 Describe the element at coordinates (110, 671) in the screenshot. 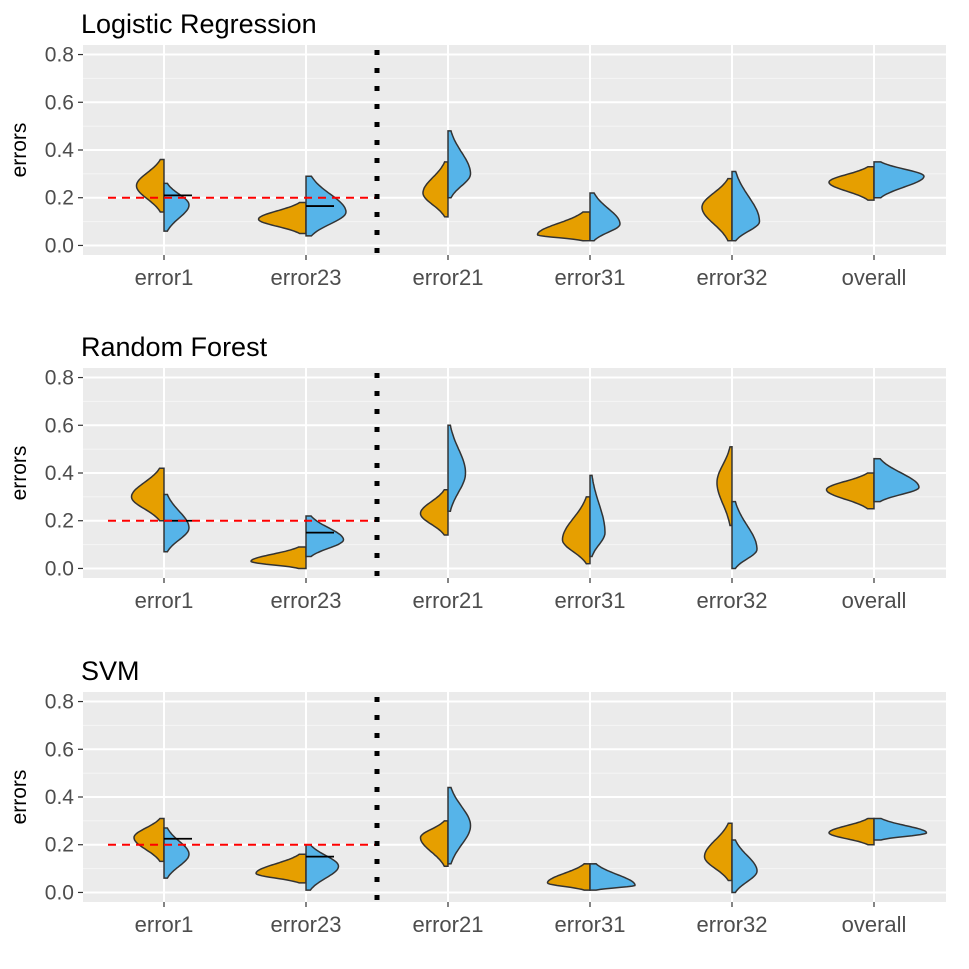

I see `panel-title: SVM` at that location.